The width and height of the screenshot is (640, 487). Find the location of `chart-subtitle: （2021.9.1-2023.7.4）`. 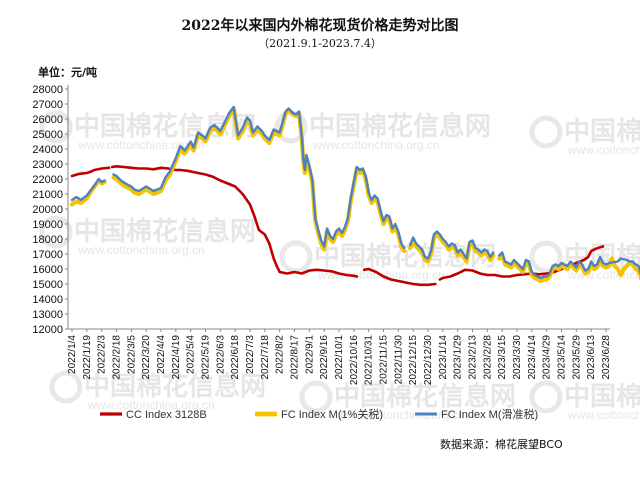

chart-subtitle: （2021.9.1-2023.7.4） is located at coordinates (320, 43).